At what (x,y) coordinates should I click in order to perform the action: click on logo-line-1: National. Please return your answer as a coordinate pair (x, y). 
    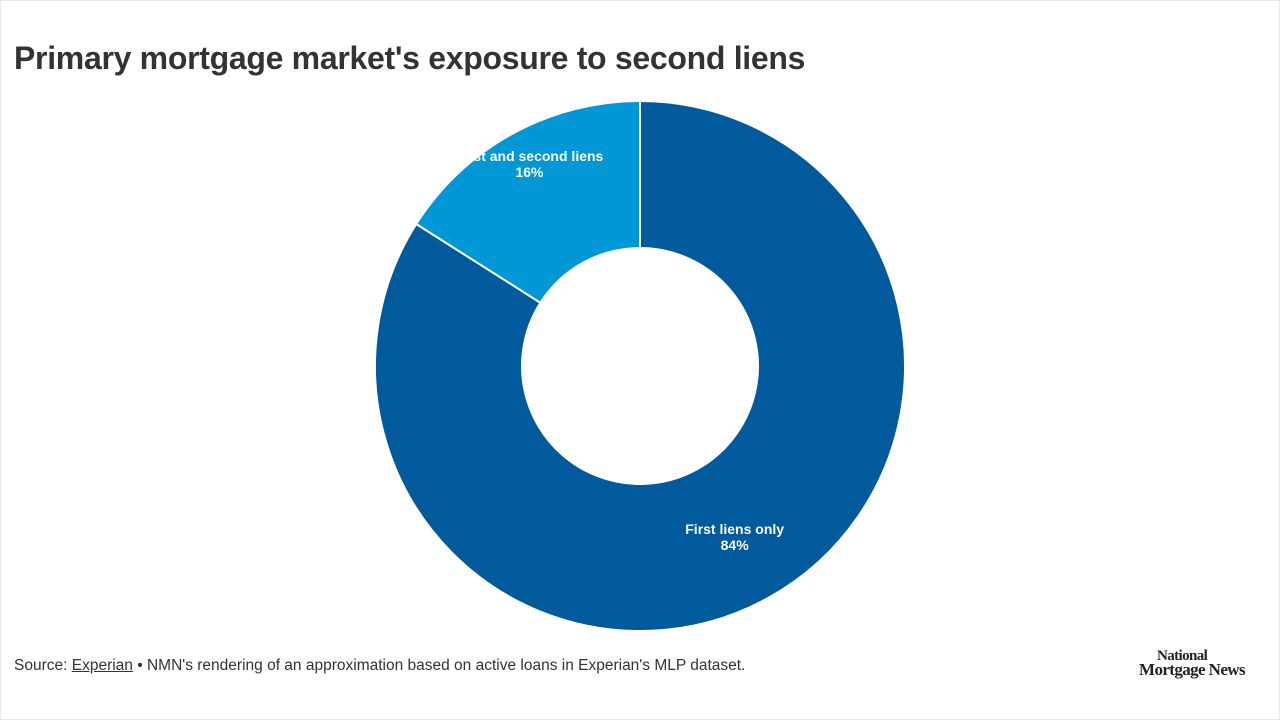
    Looking at the image, I should click on (1182, 656).